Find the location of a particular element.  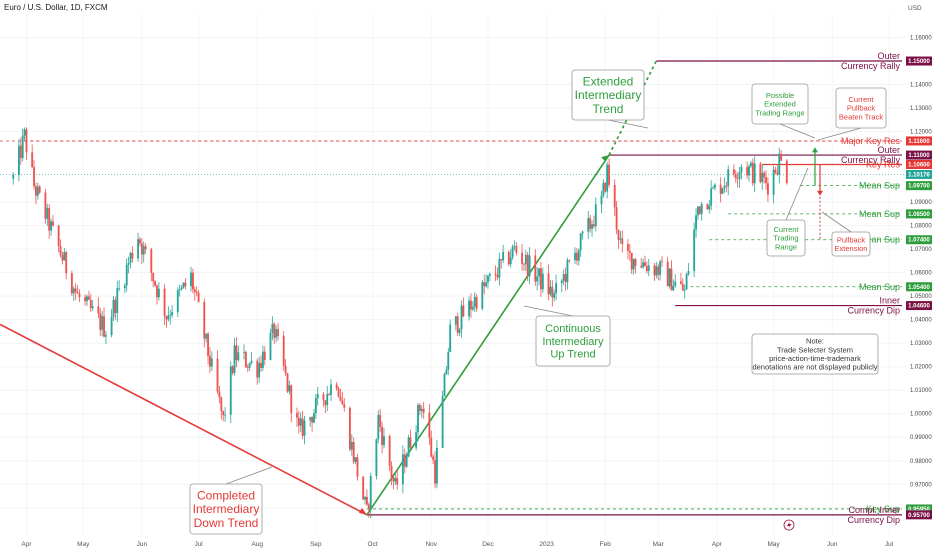

currency-label: USD is located at coordinates (915, 8).